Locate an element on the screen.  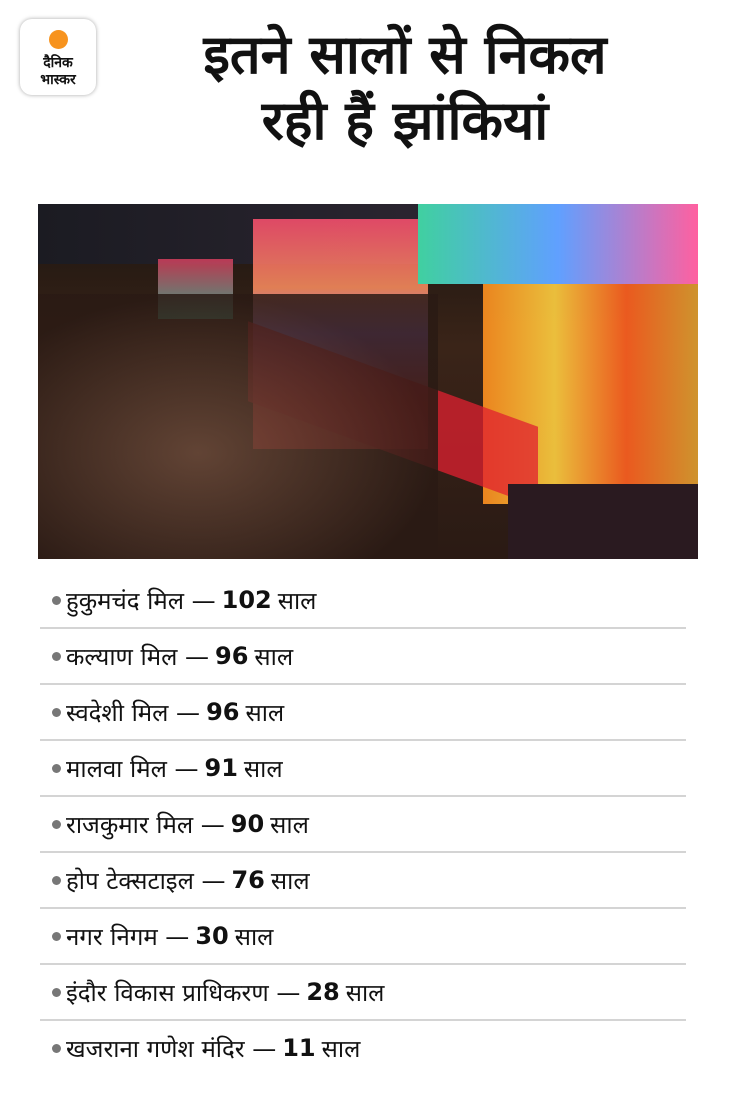
item-years: 90 is located at coordinates (247, 824).